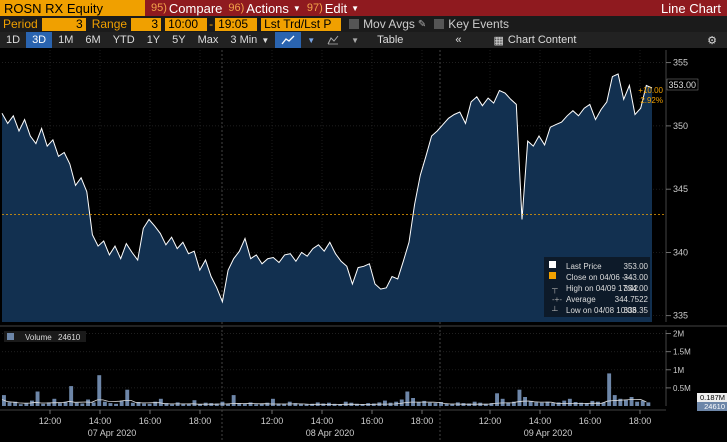 This screenshot has width=727, height=442. Describe the element at coordinates (691, 8) in the screenshot. I see `chart-type-title: Line Chart` at that location.